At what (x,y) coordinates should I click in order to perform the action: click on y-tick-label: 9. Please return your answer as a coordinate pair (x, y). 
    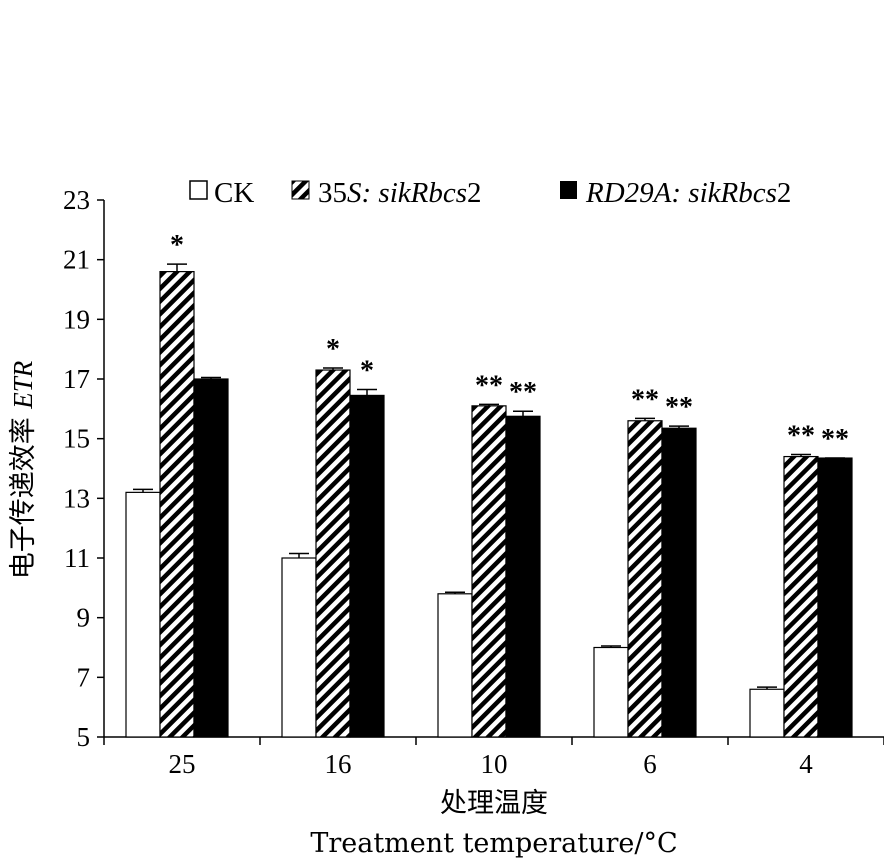
    Looking at the image, I should click on (84, 618).